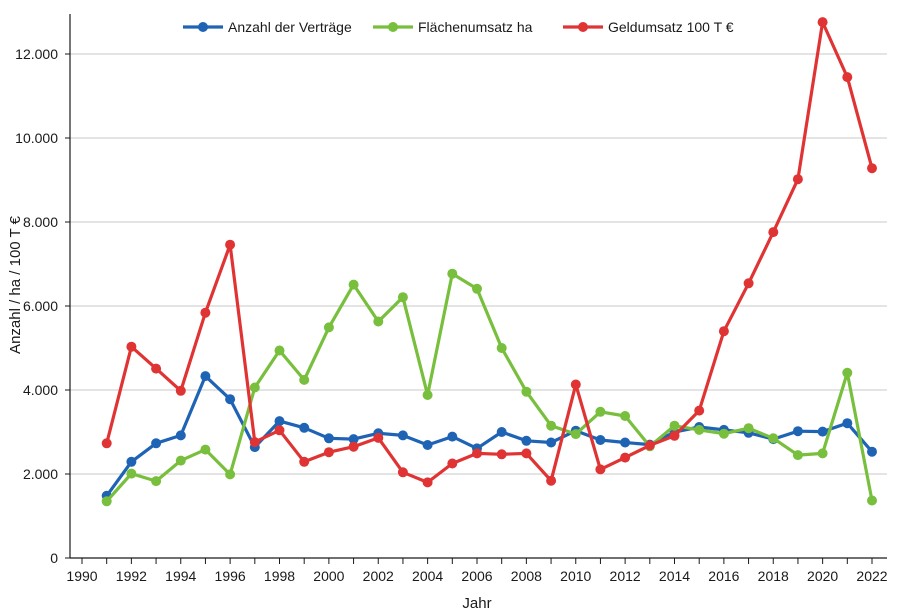 This screenshot has height=614, width=900. I want to click on x-tick-label: 1992, so click(131, 576).